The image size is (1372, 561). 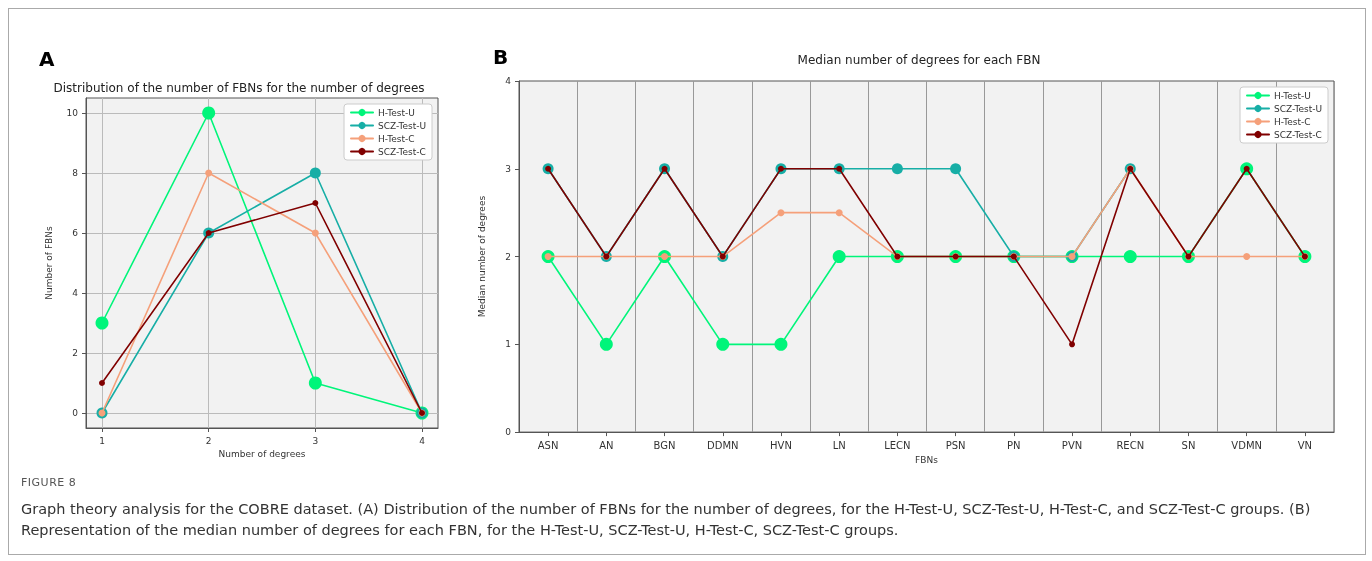 What do you see at coordinates (927, 459) in the screenshot?
I see `x-axis-title: FBNs` at bounding box center [927, 459].